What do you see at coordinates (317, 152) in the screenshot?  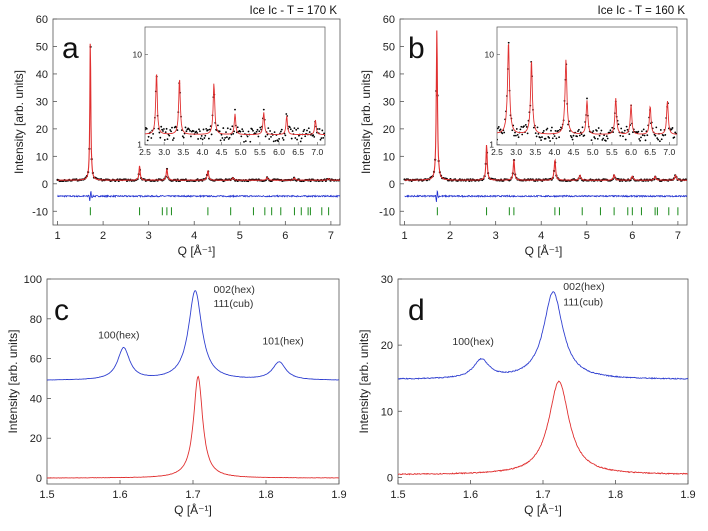 I see `inset-x-tick-label: 7.0` at bounding box center [317, 152].